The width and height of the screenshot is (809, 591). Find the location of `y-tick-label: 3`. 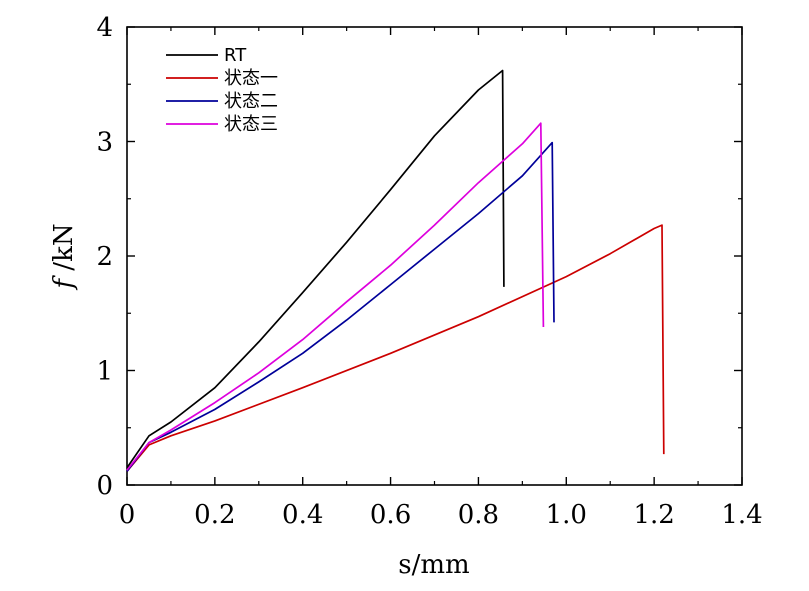

y-tick-label: 3 is located at coordinates (104, 143).